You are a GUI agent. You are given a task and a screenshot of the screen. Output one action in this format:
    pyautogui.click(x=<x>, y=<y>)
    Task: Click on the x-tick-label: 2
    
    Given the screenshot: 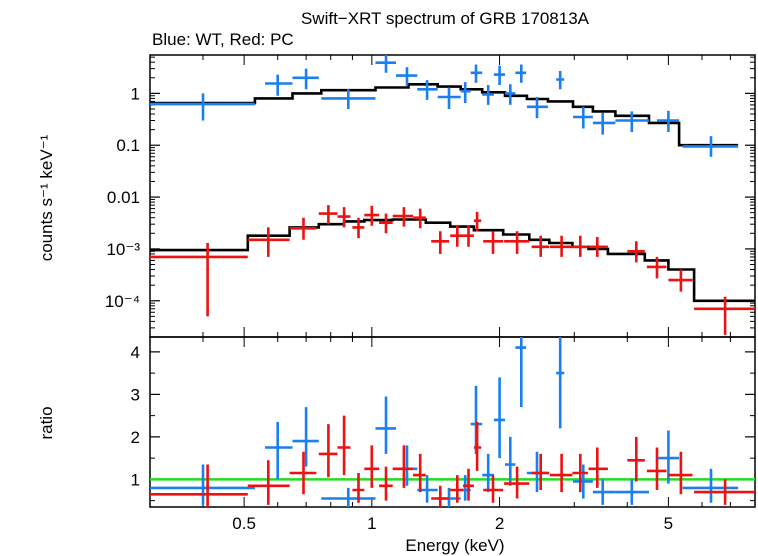 What is the action you would take?
    pyautogui.click(x=499, y=523)
    